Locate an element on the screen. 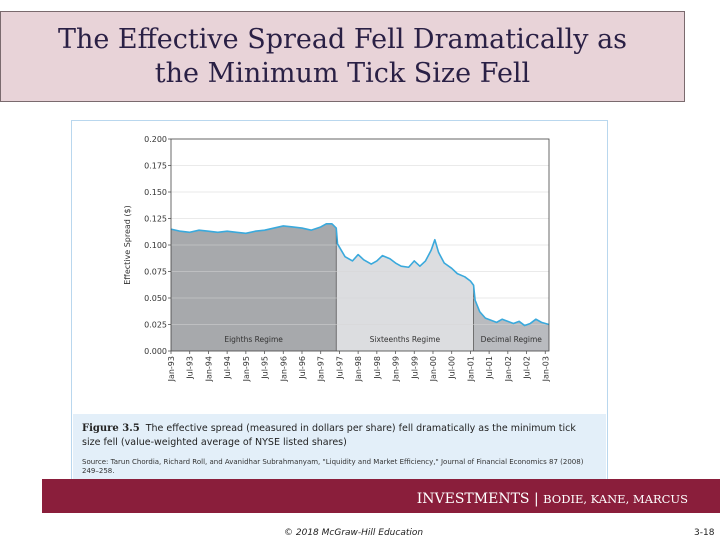  regime-label: Eighths Regime is located at coordinates (253, 339).